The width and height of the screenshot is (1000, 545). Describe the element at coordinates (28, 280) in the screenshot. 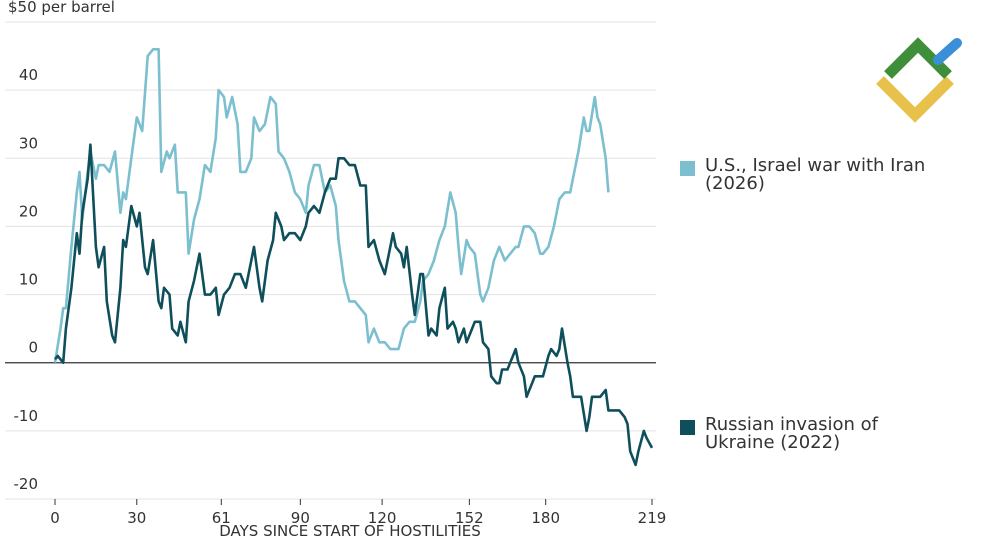

I see `y-tick-label: 10` at that location.